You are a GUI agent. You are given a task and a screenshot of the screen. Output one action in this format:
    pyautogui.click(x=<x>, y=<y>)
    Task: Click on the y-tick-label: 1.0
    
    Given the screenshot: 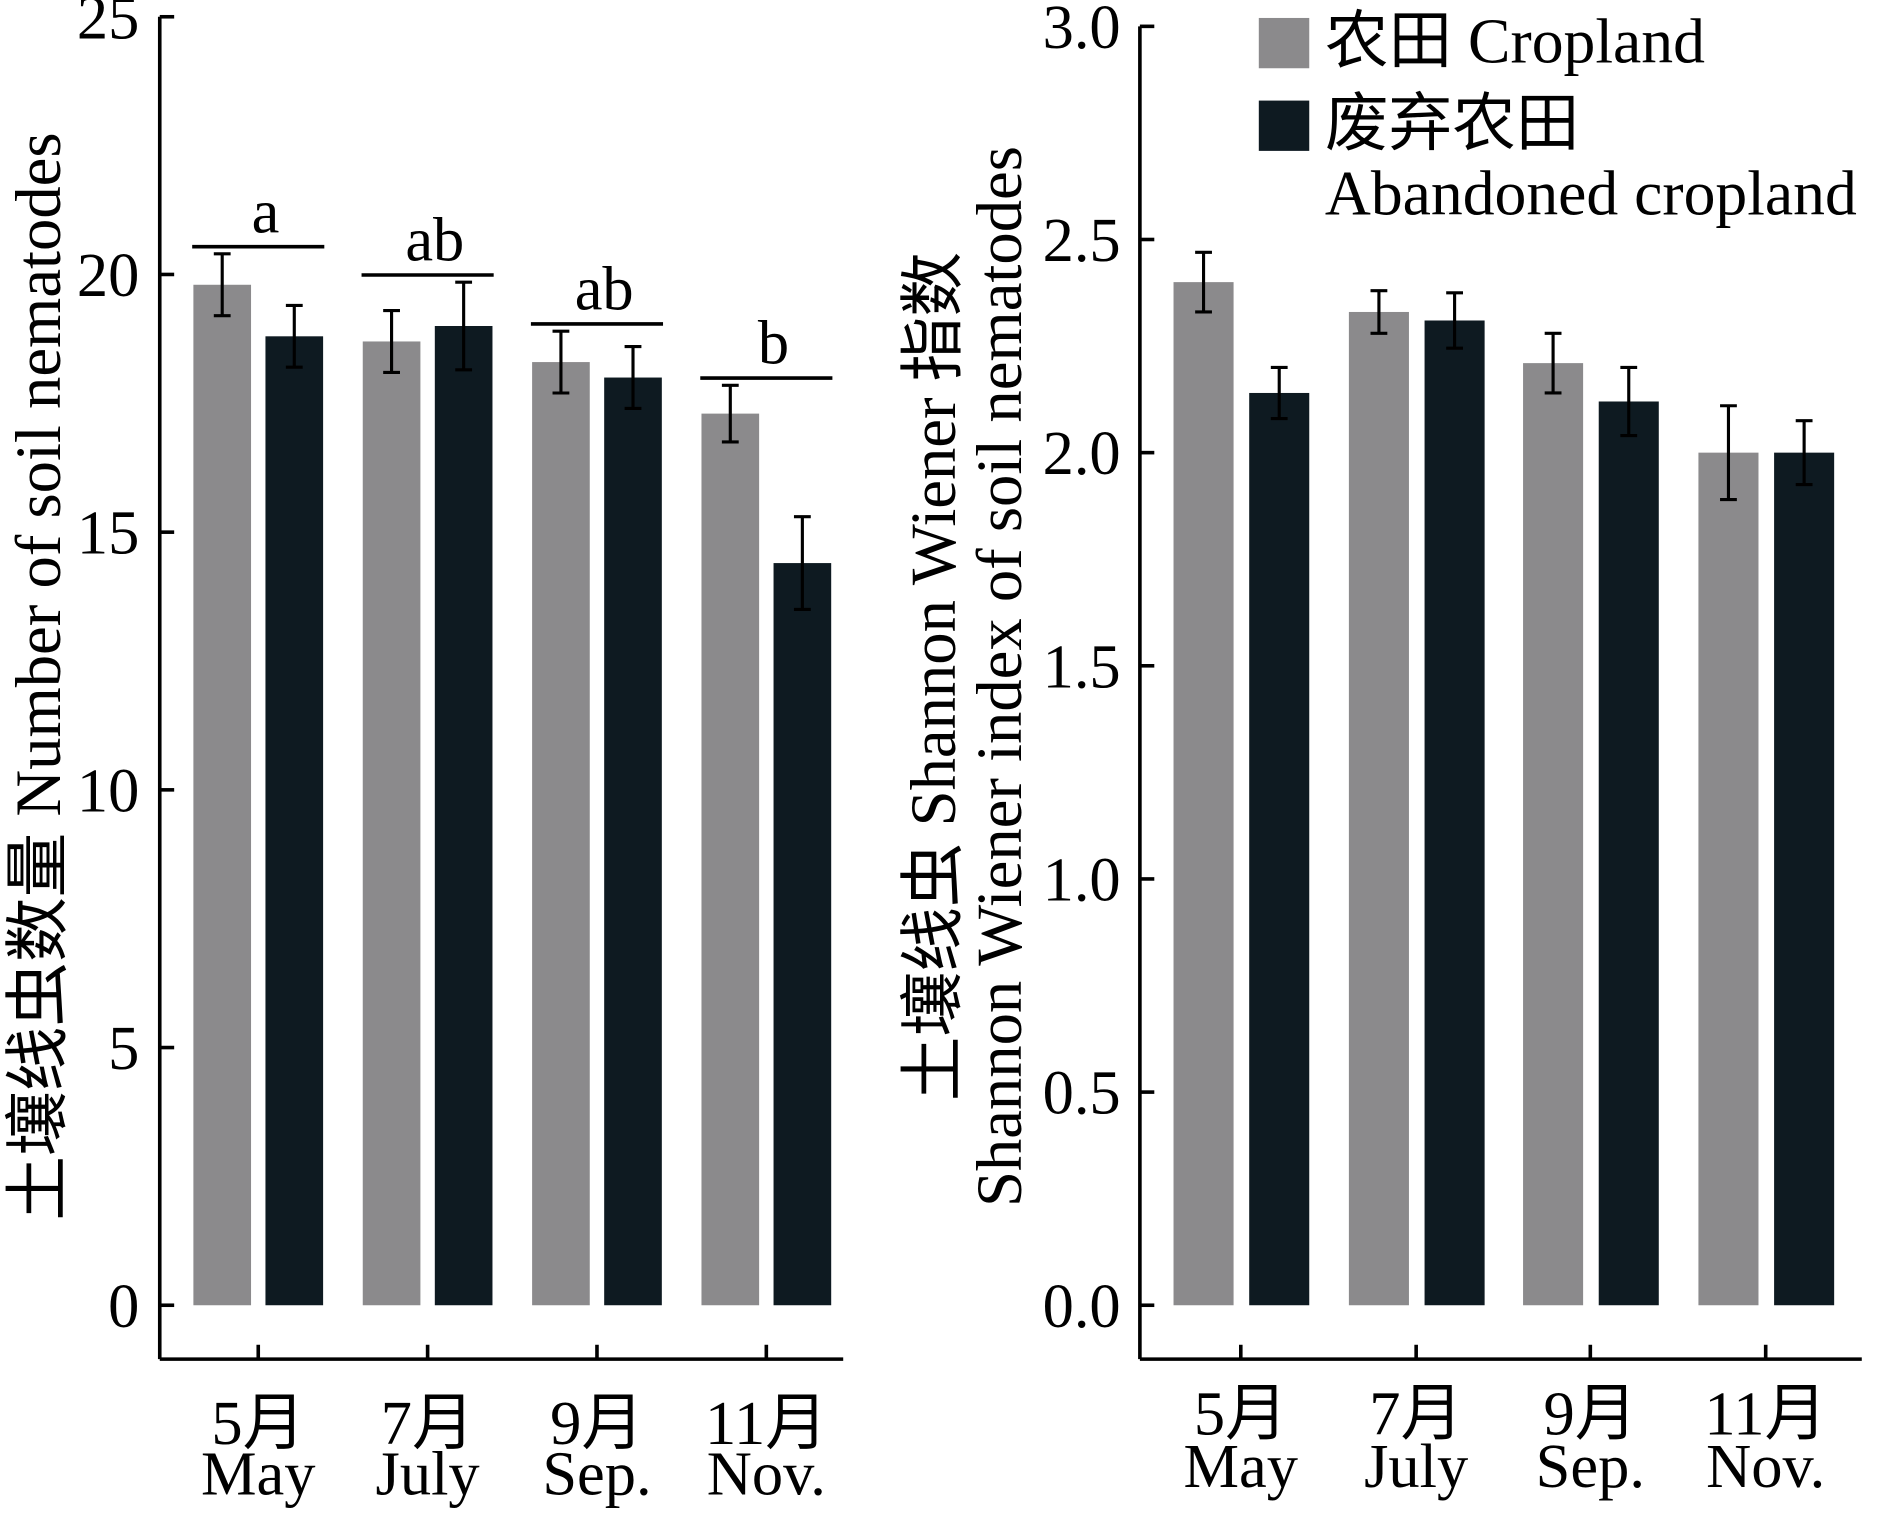 What is the action you would take?
    pyautogui.click(x=1082, y=880)
    